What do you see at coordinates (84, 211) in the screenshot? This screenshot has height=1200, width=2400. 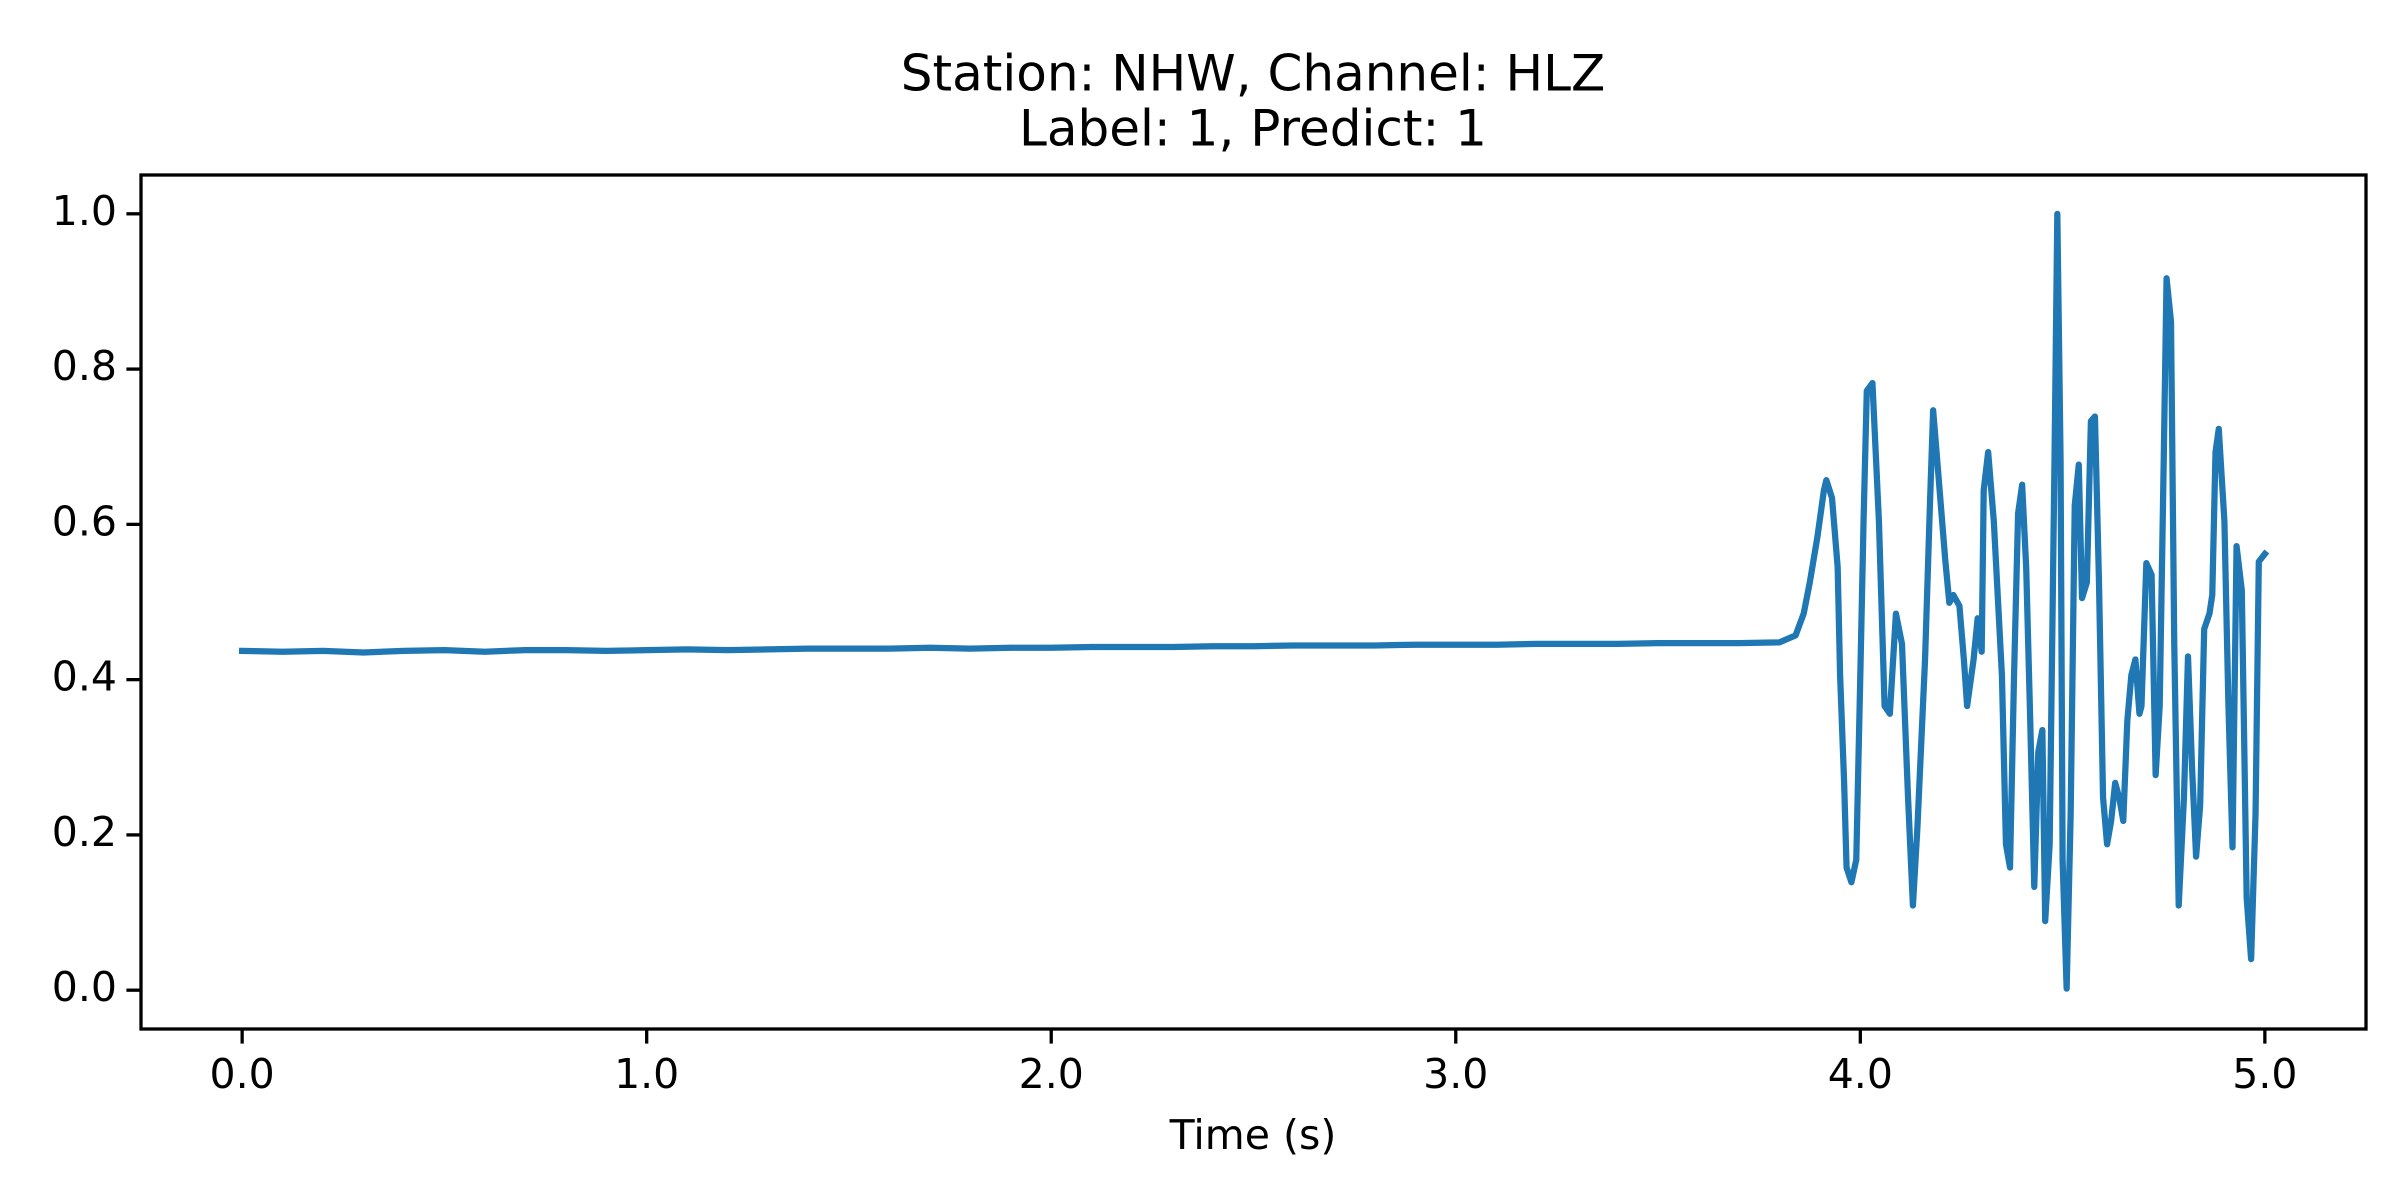 I see `y-tick-label: 1.0` at bounding box center [84, 211].